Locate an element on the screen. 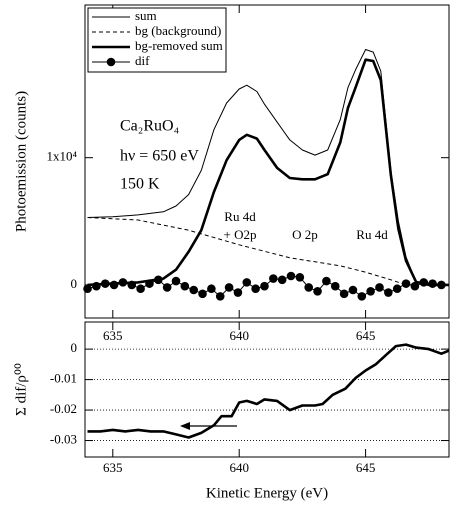 Image resolution: width=451 pixels, height=506 pixels. annotation: hν = 650 eV is located at coordinates (159, 156).